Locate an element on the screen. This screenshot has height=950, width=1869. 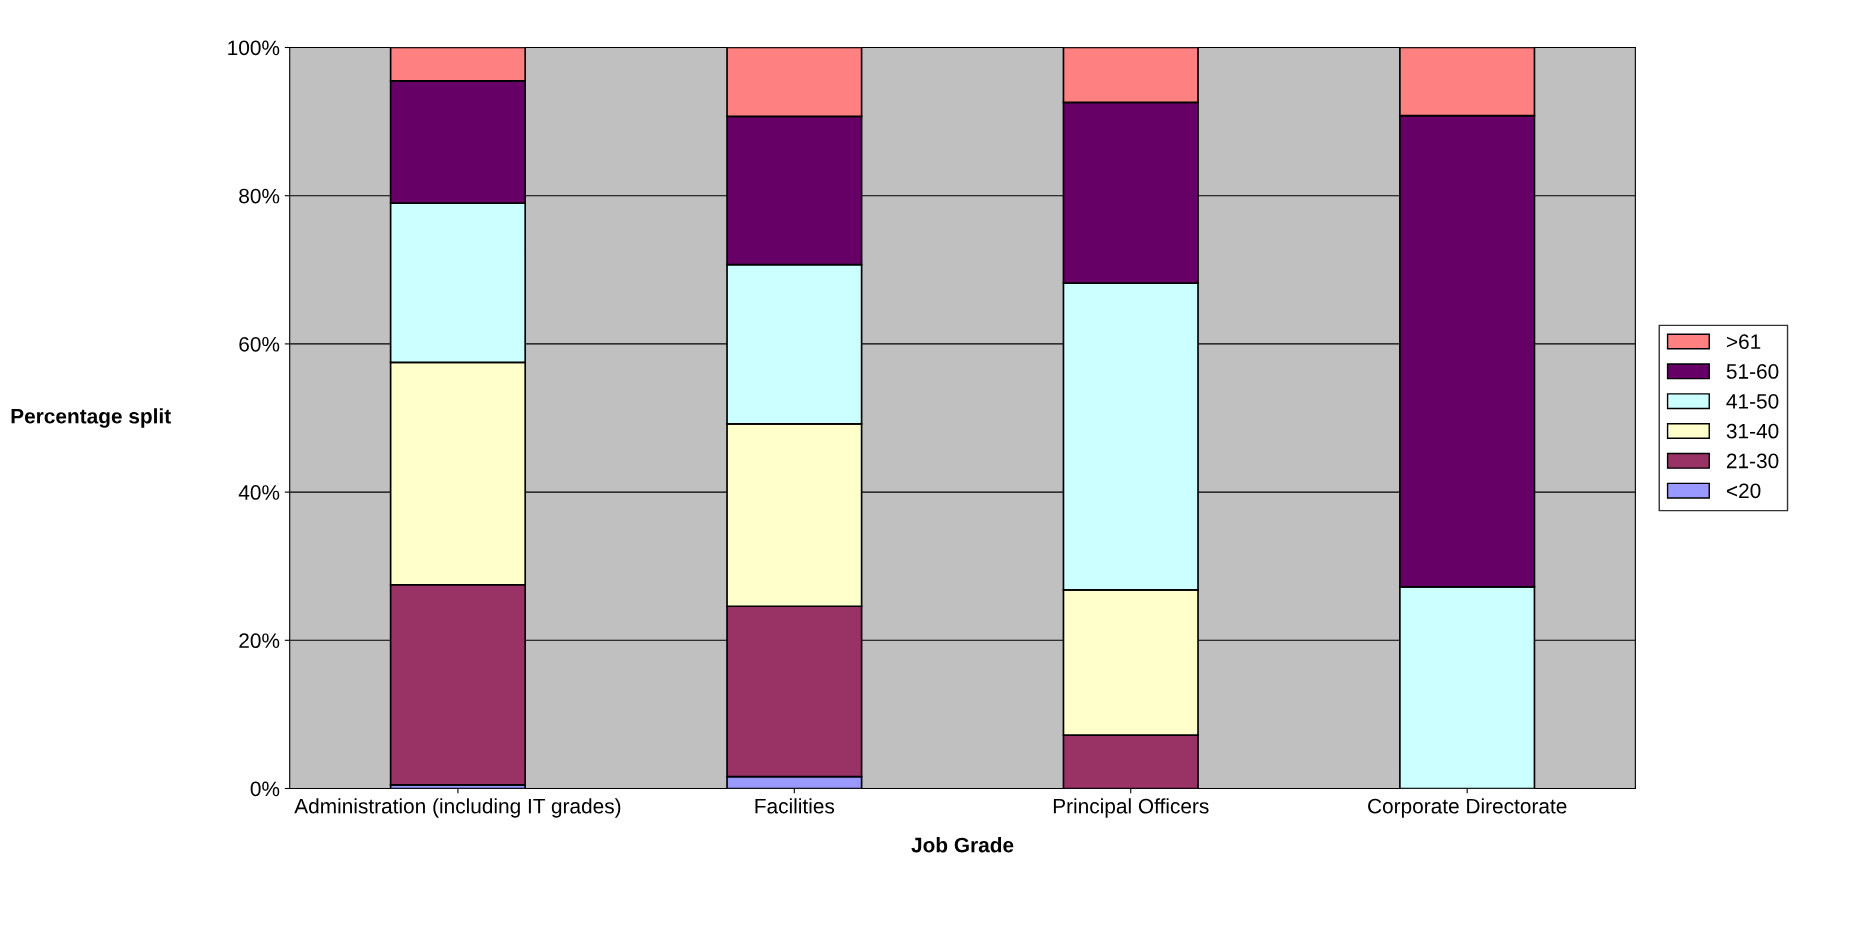
legend-label: 31-40 is located at coordinates (1752, 431).